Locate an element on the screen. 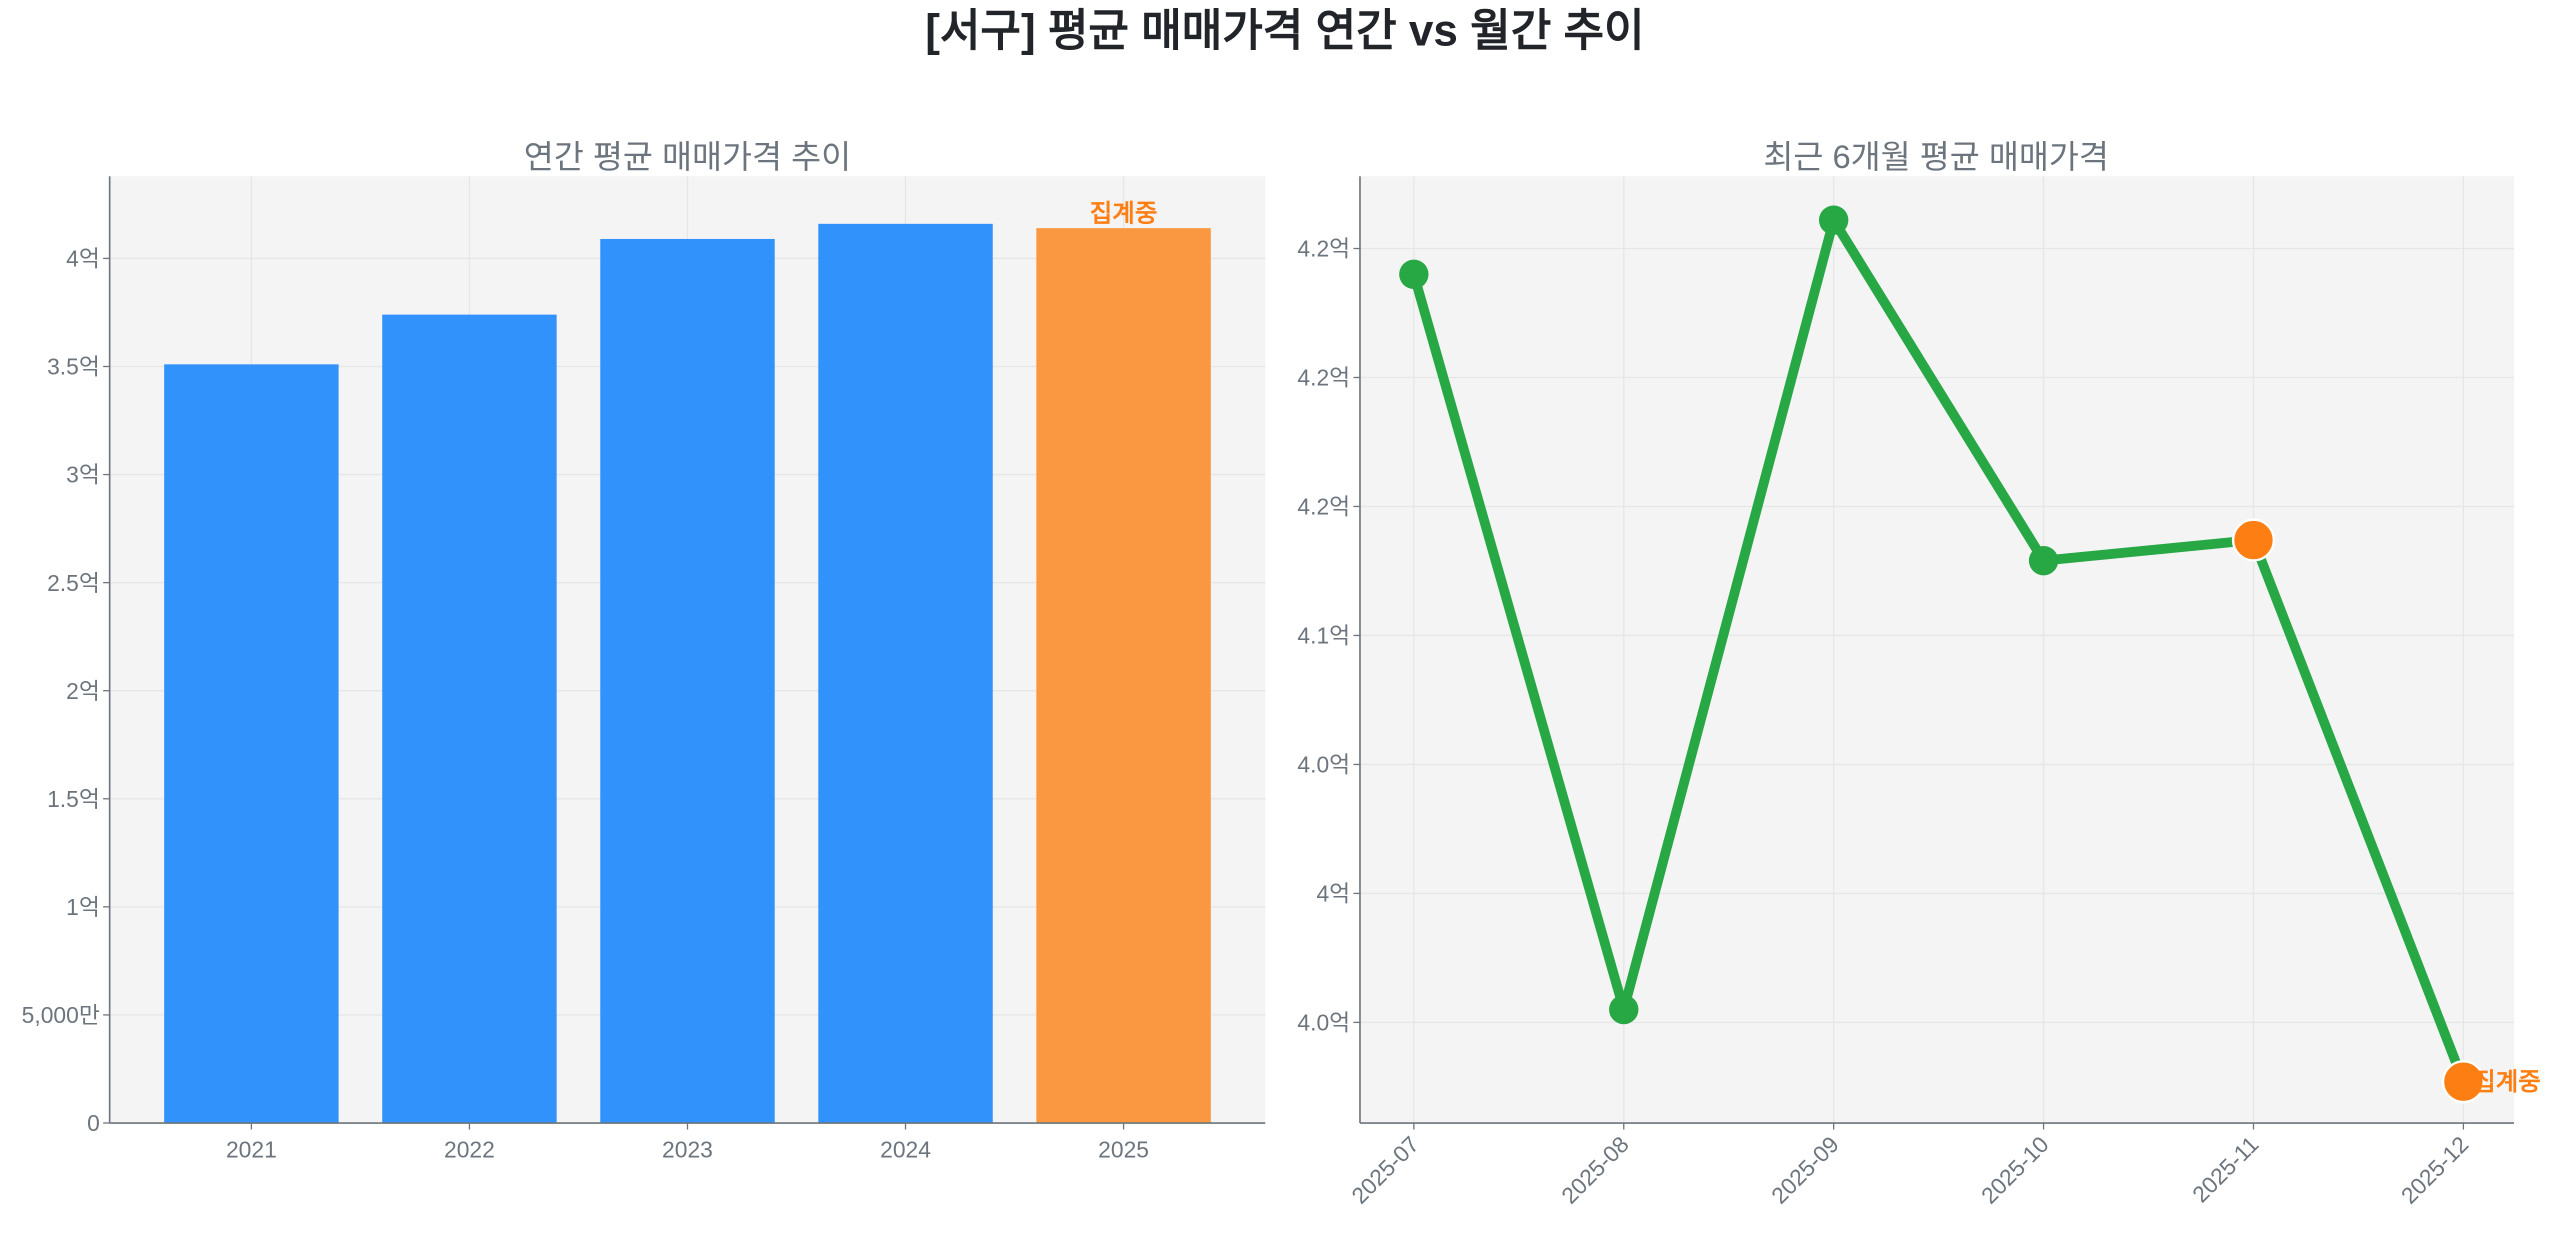 The height and width of the screenshot is (1234, 2560). bar-annotation: 집계중 is located at coordinates (1124, 214).